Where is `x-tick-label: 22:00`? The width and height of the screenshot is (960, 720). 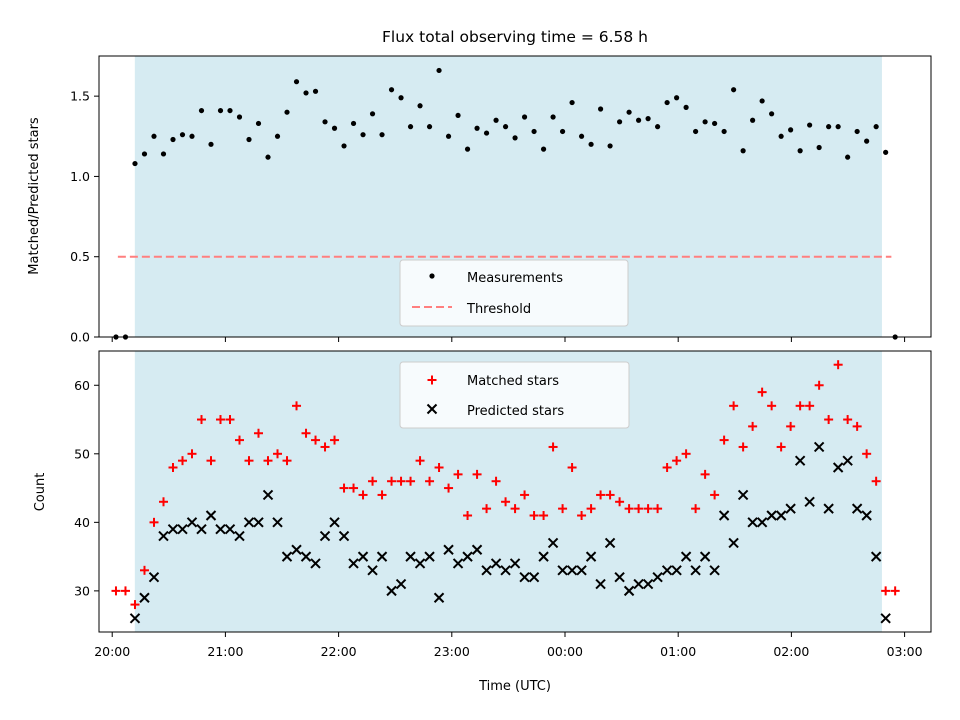
x-tick-label: 22:00 is located at coordinates (339, 651).